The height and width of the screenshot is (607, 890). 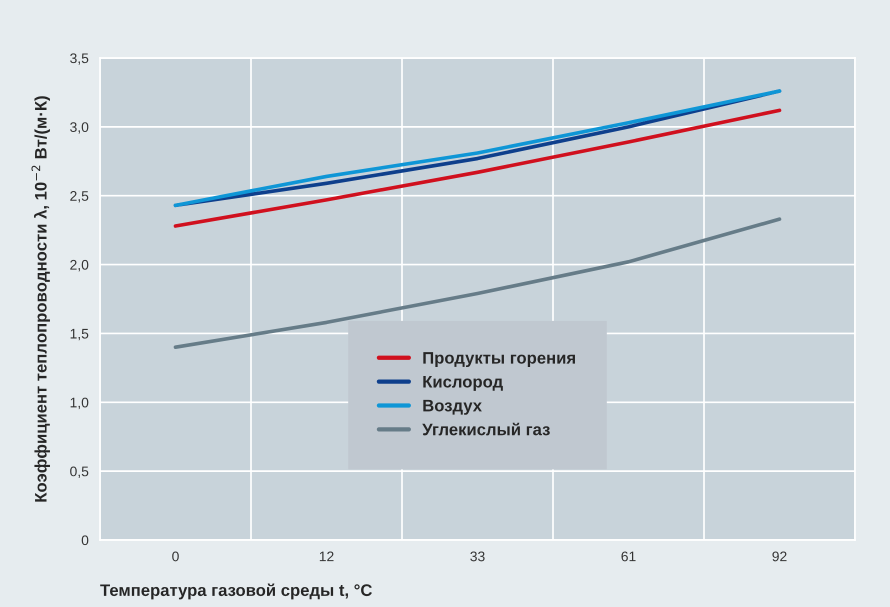 What do you see at coordinates (85, 540) in the screenshot?
I see `y-tick-label: 0` at bounding box center [85, 540].